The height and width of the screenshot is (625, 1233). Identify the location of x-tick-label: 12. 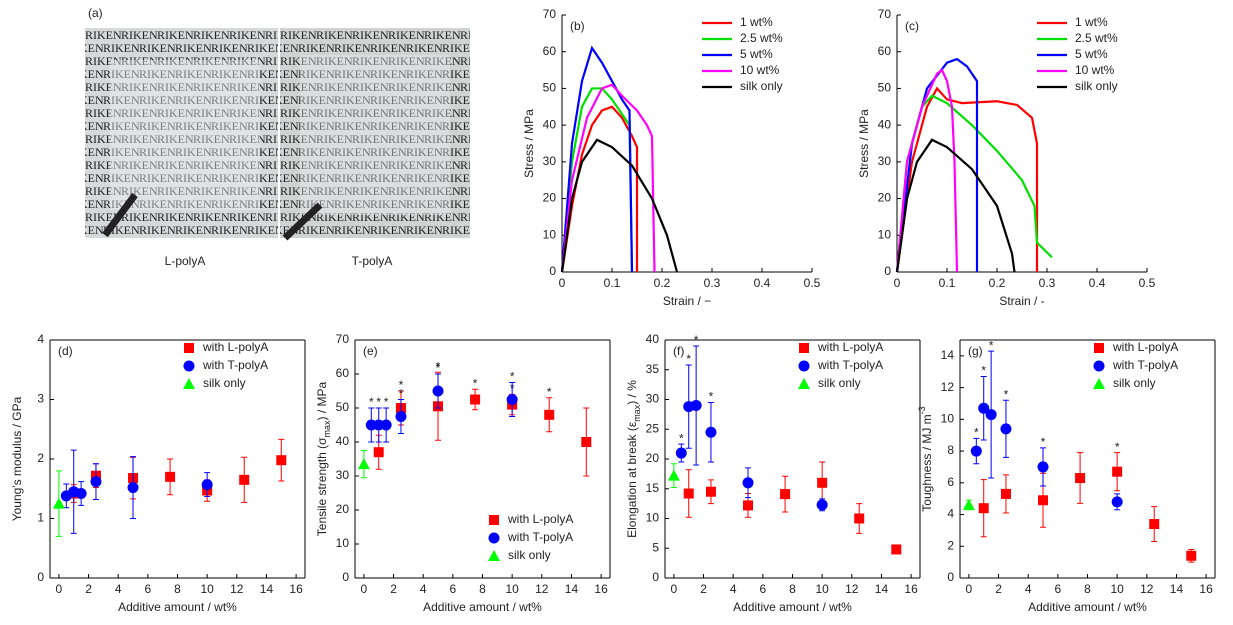
(852, 589).